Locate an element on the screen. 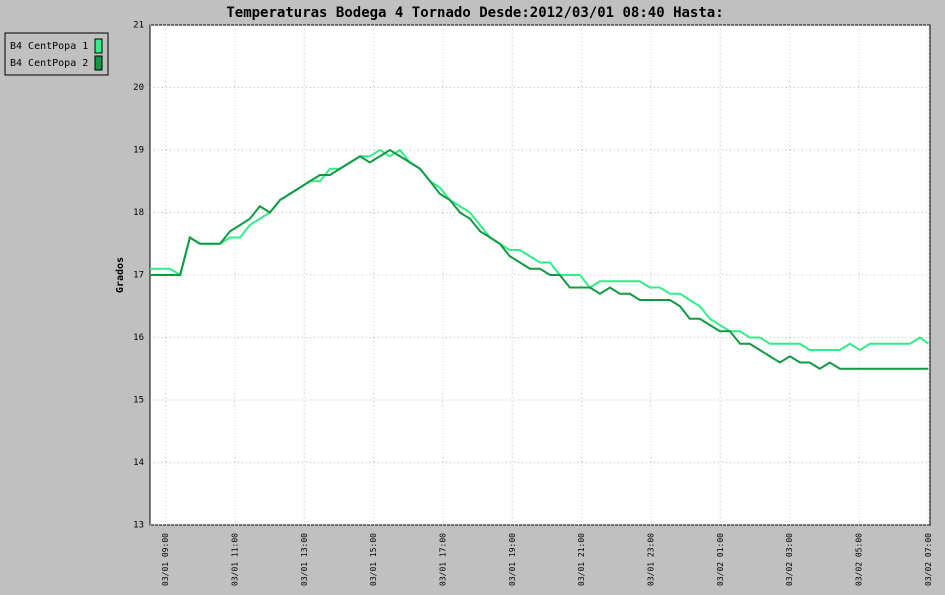 This screenshot has width=945, height=595. y-axis-label: Grados is located at coordinates (120, 275).